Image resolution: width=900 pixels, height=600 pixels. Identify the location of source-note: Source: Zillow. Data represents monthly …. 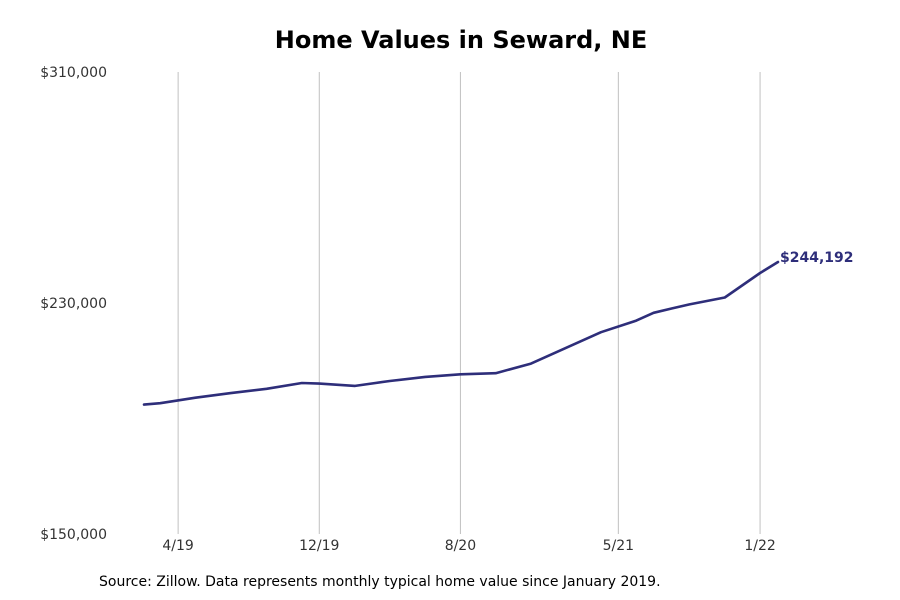
(380, 582).